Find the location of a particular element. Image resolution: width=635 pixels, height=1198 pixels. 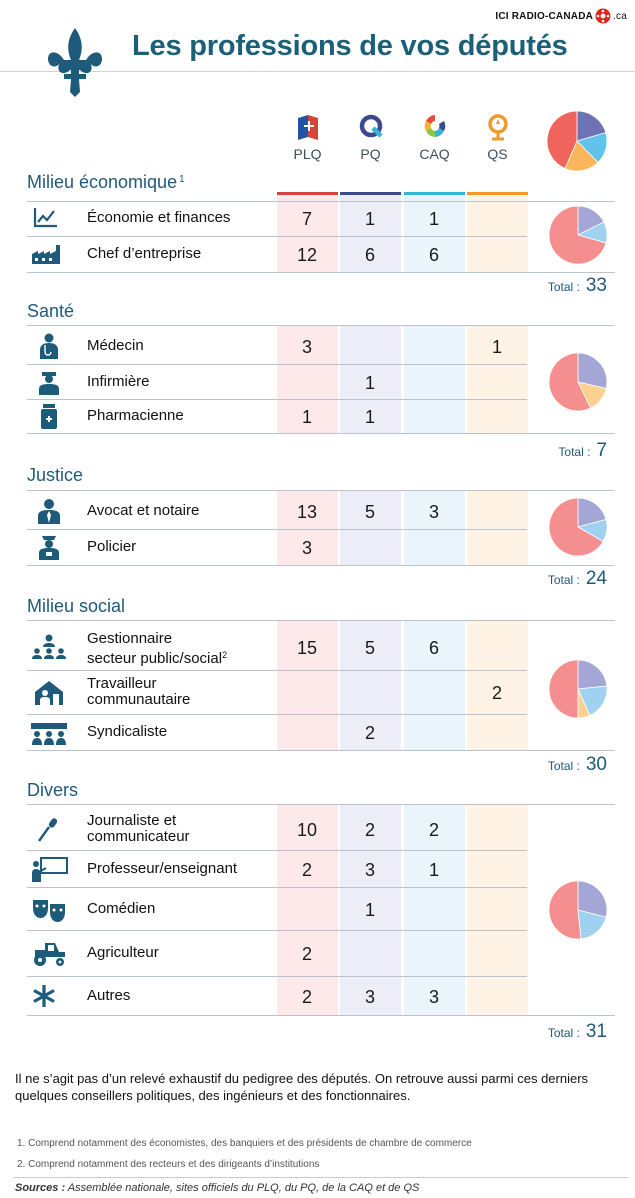

row-label: Chef d’entreprise is located at coordinates (144, 254).